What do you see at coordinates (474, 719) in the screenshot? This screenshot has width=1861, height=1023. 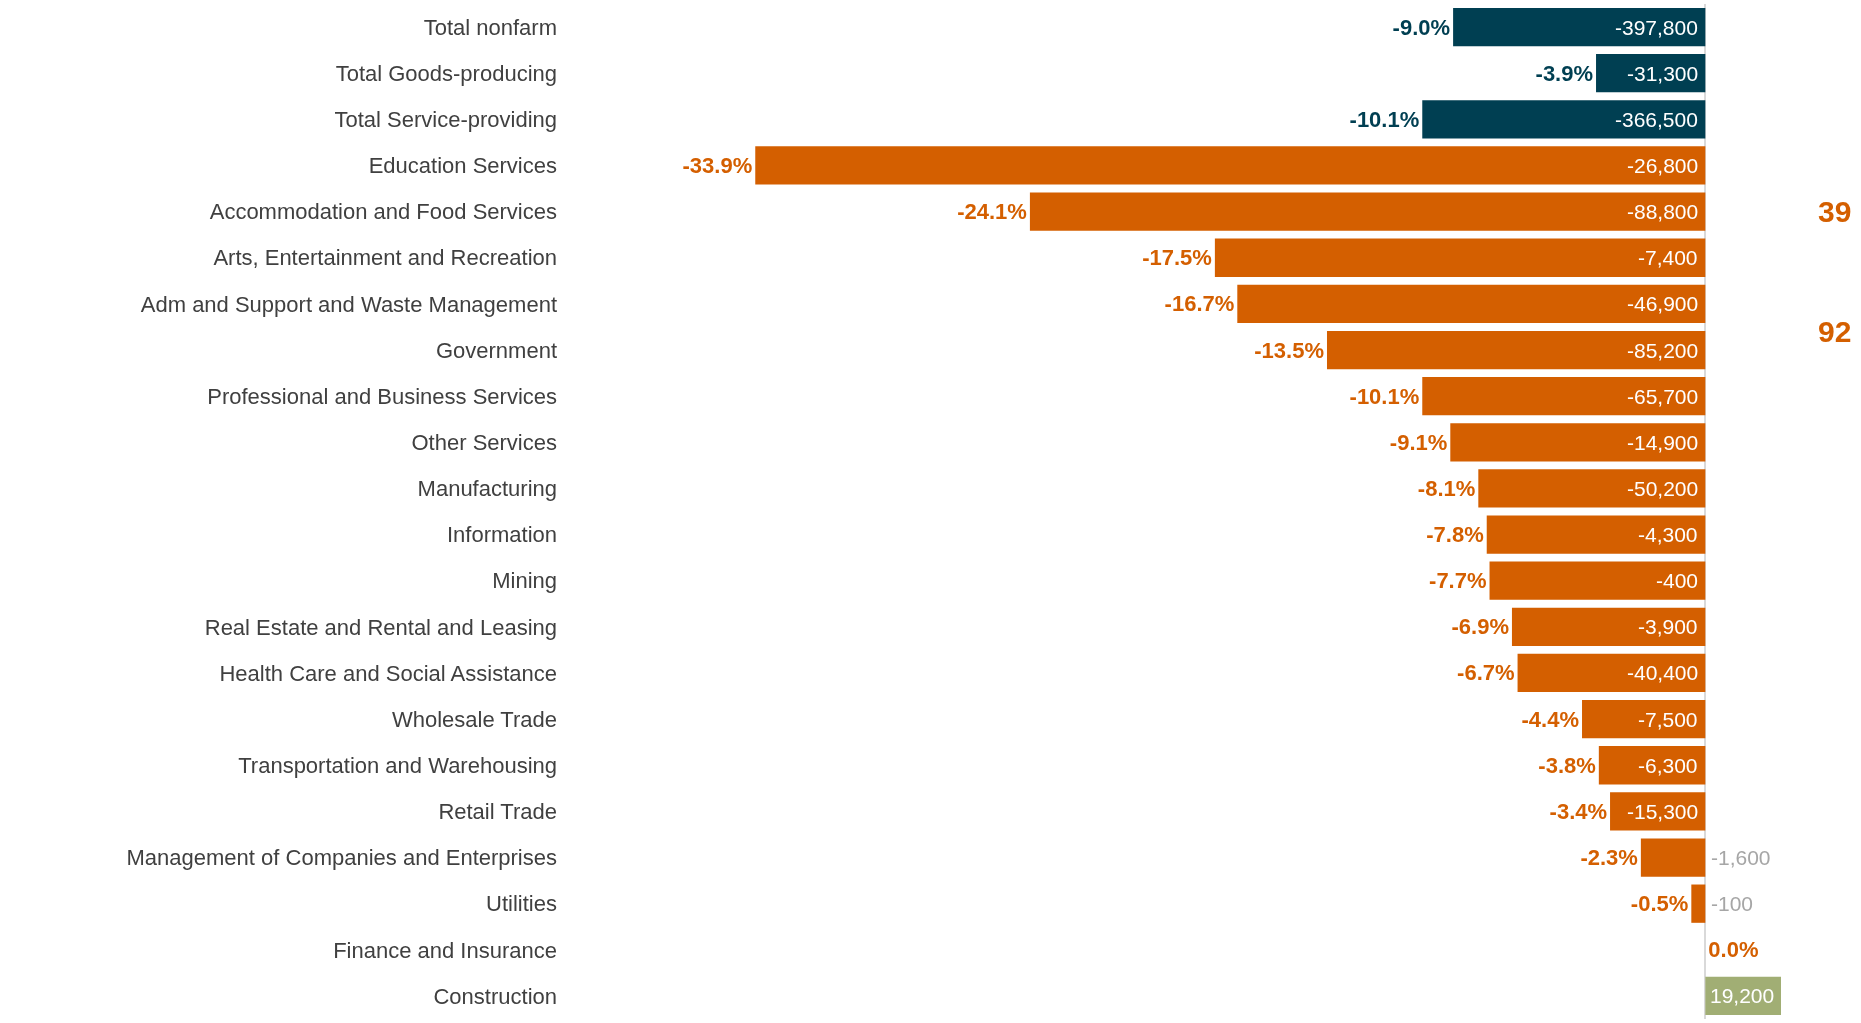 I see `y-tick-label: Wholesale Trade` at bounding box center [474, 719].